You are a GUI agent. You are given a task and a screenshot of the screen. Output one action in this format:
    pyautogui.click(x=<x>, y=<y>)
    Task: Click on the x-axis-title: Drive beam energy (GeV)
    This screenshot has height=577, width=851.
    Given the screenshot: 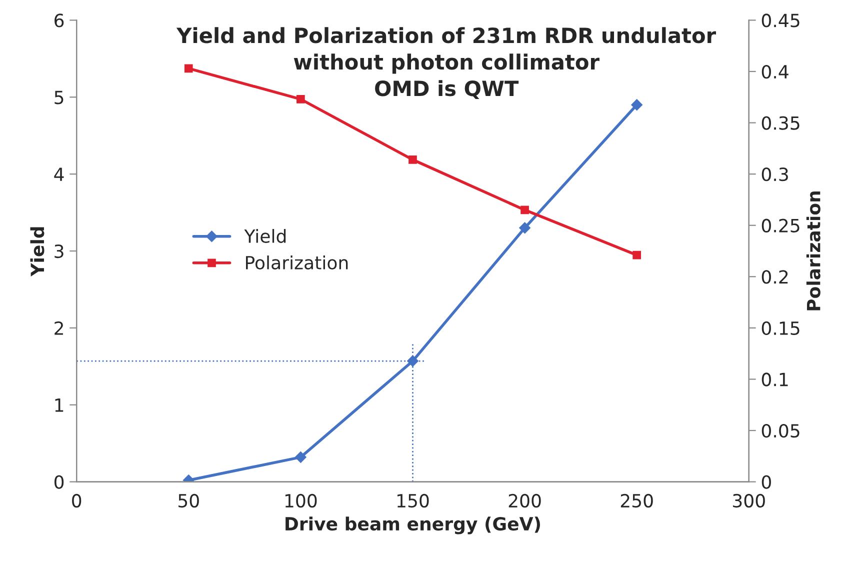 What is the action you would take?
    pyautogui.click(x=413, y=525)
    